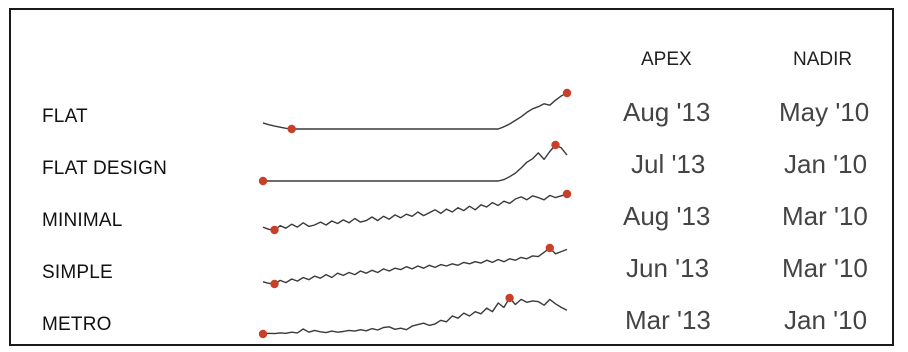 The width and height of the screenshot is (908, 352). What do you see at coordinates (263, 334) in the screenshot?
I see `nadir-marker-metro` at bounding box center [263, 334].